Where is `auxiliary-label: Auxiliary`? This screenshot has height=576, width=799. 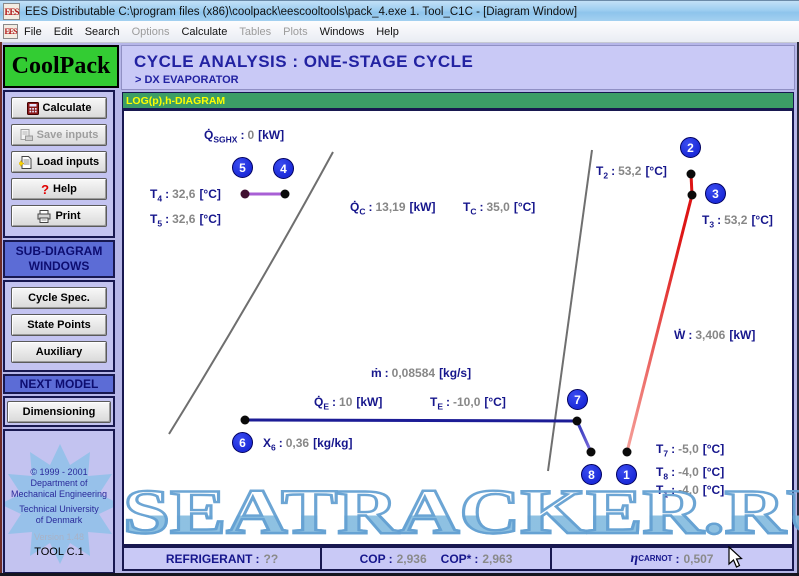 auxiliary-label: Auxiliary is located at coordinates (59, 352).